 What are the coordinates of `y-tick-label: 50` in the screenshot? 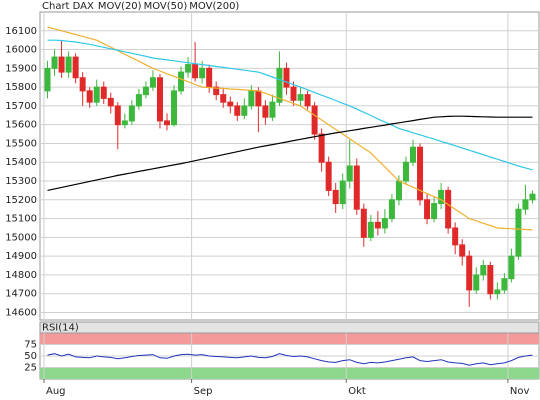 It's located at (30, 356).